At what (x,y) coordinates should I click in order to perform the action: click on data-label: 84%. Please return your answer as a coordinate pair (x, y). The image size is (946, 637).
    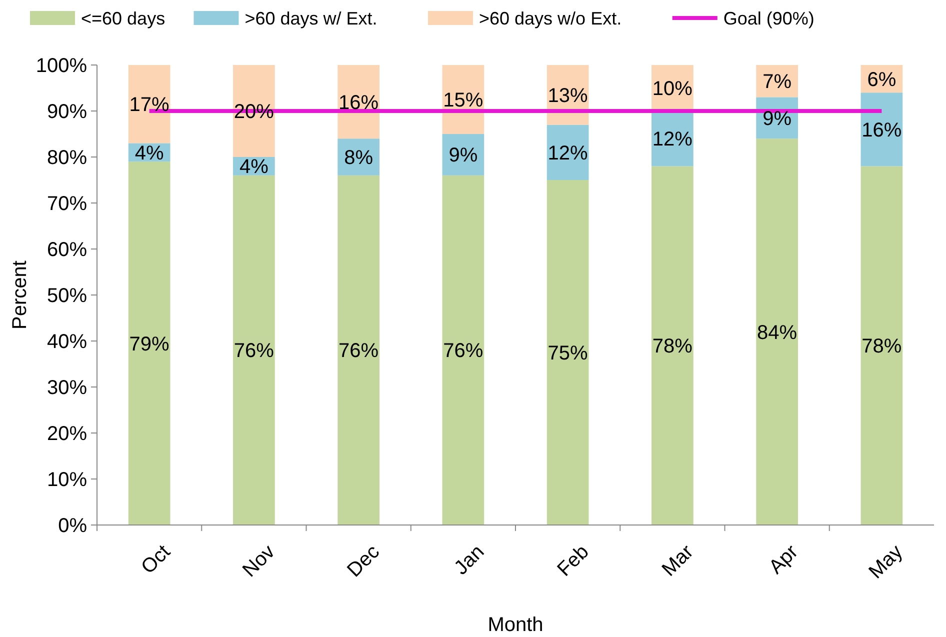
    Looking at the image, I should click on (777, 333).